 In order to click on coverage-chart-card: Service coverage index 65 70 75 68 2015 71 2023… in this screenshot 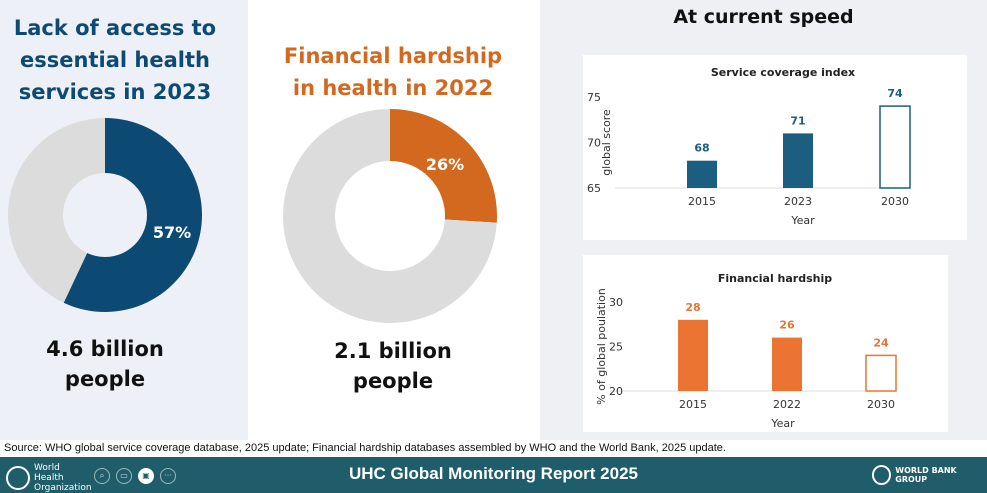, I will do `click(775, 147)`.